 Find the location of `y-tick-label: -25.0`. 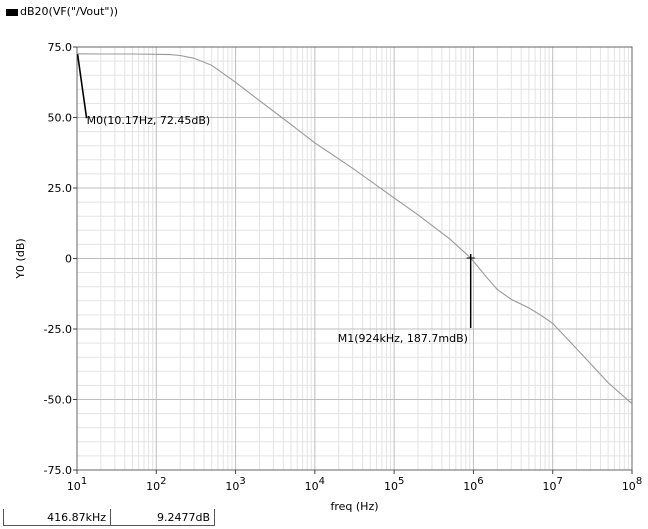

y-tick-label: -25.0 is located at coordinates (58, 329).